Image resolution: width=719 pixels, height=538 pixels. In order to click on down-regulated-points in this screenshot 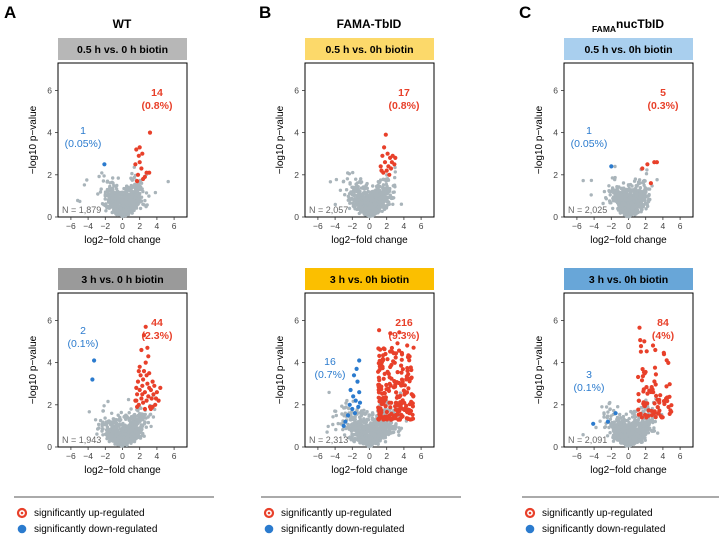, I will do `click(611, 166)`.